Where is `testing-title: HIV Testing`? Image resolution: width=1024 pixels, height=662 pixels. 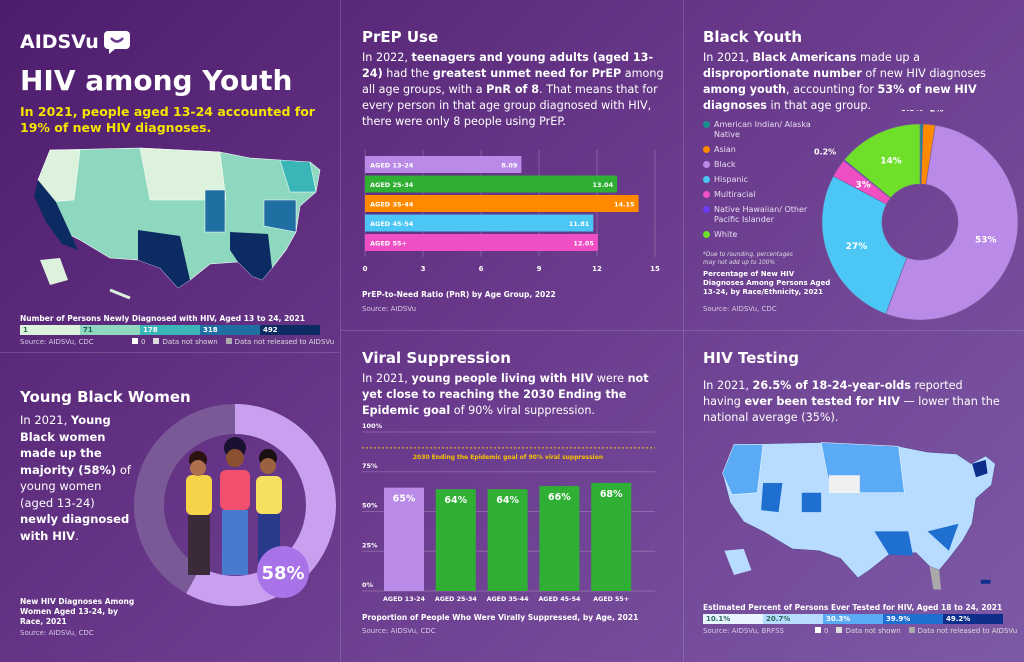 testing-title: HIV Testing is located at coordinates (751, 358).